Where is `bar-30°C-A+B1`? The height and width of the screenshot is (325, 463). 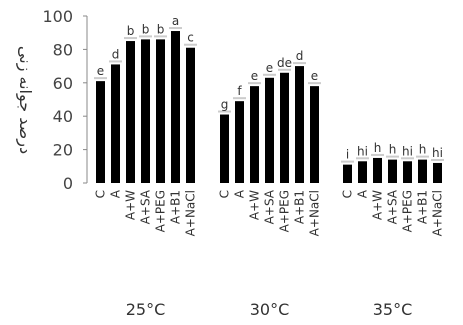
bar-30°C-A+B1 is located at coordinates (299, 124).